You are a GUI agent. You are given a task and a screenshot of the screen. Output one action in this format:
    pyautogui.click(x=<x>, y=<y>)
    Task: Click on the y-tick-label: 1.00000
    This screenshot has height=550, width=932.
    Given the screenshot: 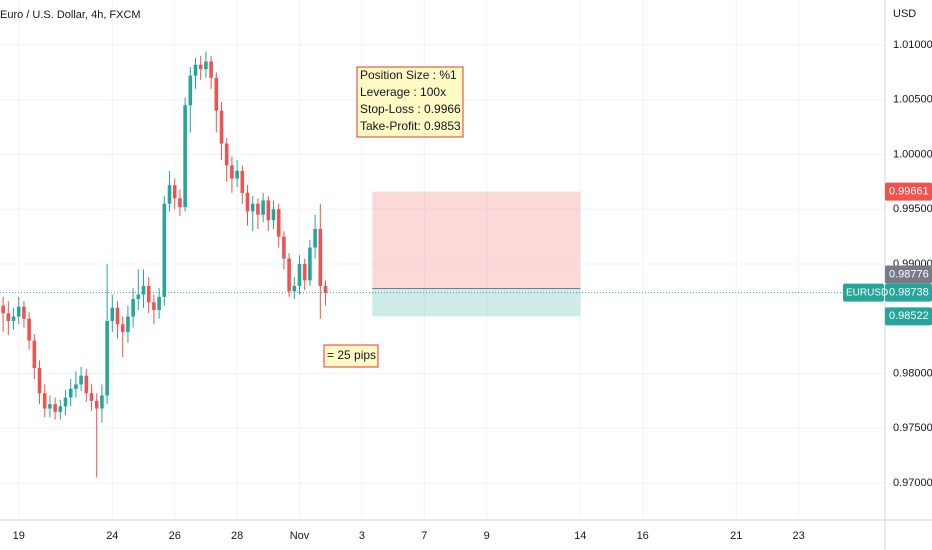 What is the action you would take?
    pyautogui.click(x=912, y=154)
    